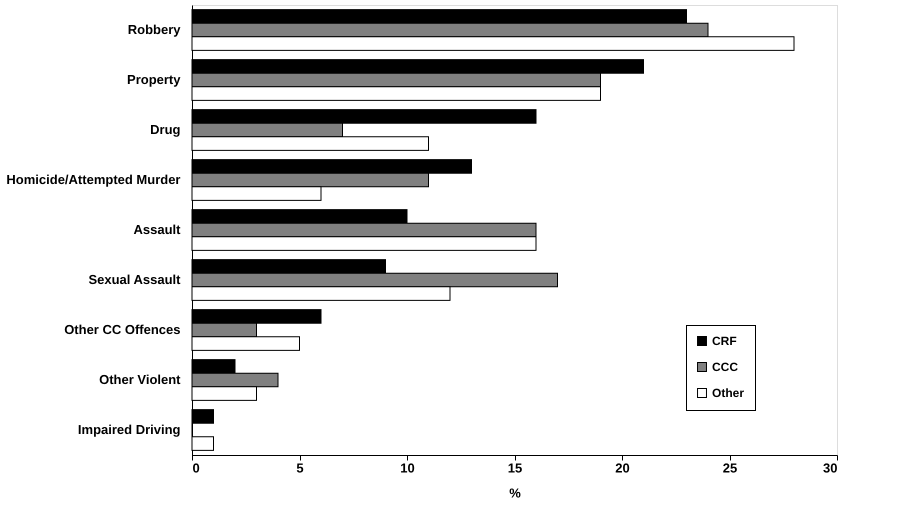  I want to click on legend-label: Other, so click(728, 393).